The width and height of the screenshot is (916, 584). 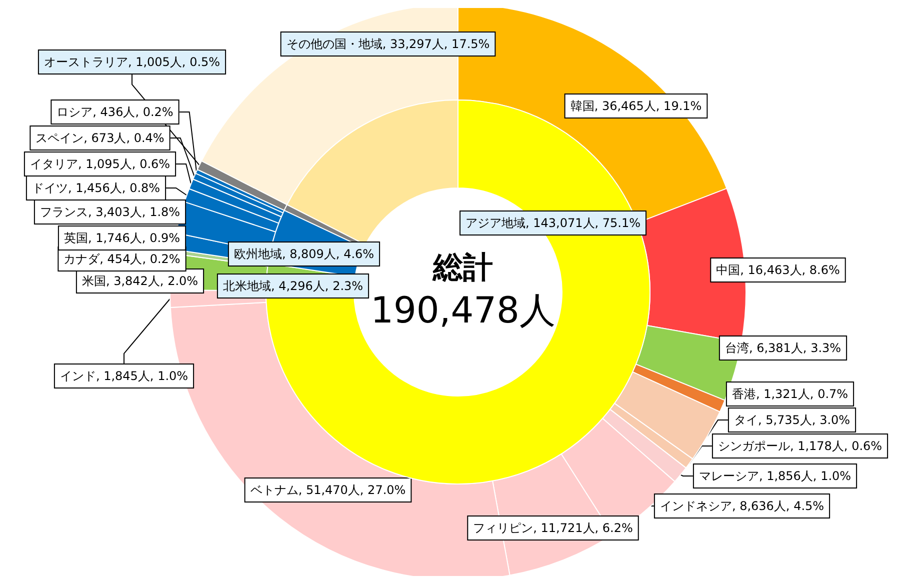 I want to click on slice-label: 英国, 1,746人, 0.9%, so click(x=122, y=238).